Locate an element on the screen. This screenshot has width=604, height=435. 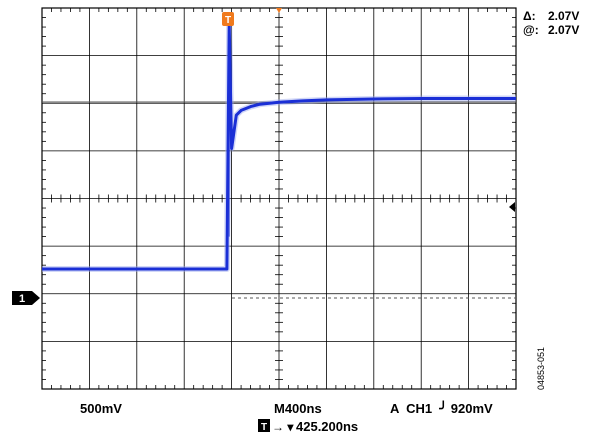
trigger-position-value: 425.200ns is located at coordinates (327, 426).